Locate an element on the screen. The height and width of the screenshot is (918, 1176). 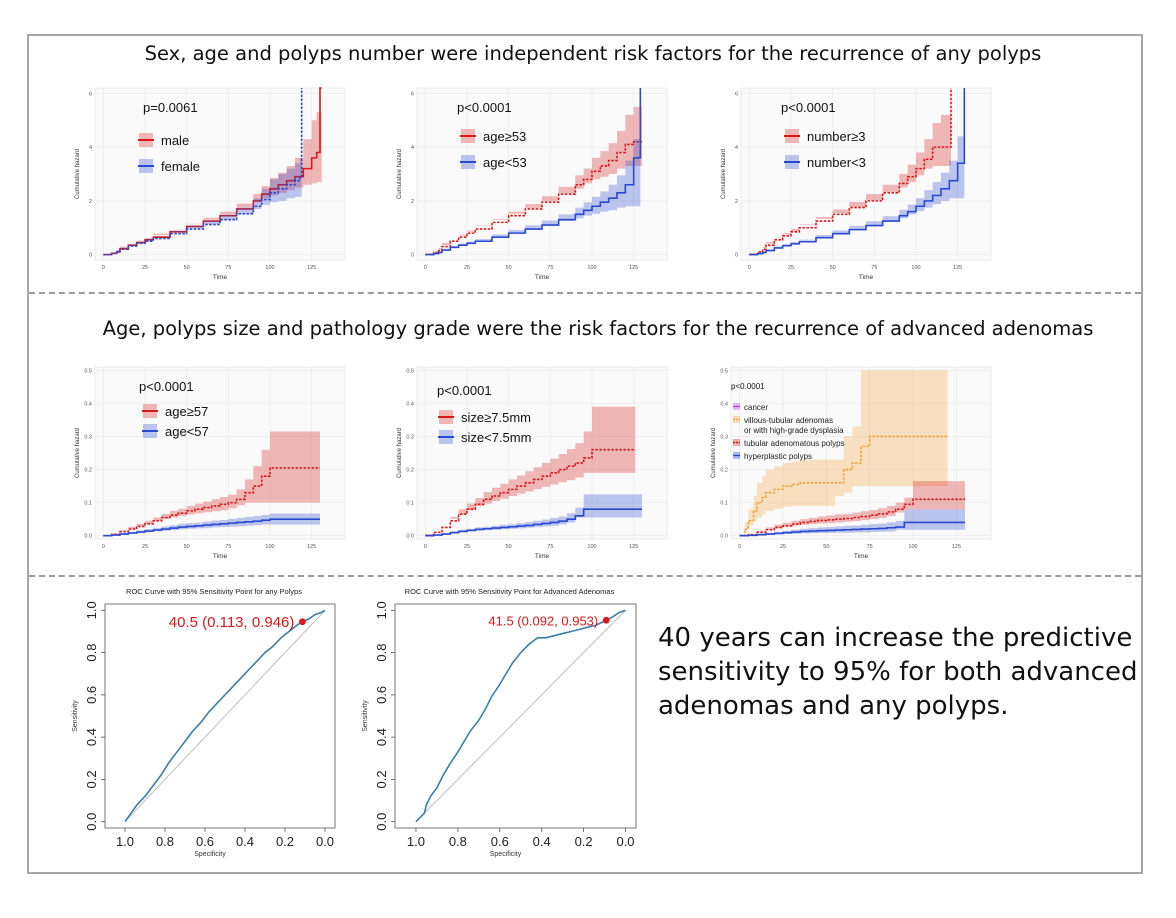
sensitivity-point-label: 41.5 (0.092, 0.953) is located at coordinates (543, 620).